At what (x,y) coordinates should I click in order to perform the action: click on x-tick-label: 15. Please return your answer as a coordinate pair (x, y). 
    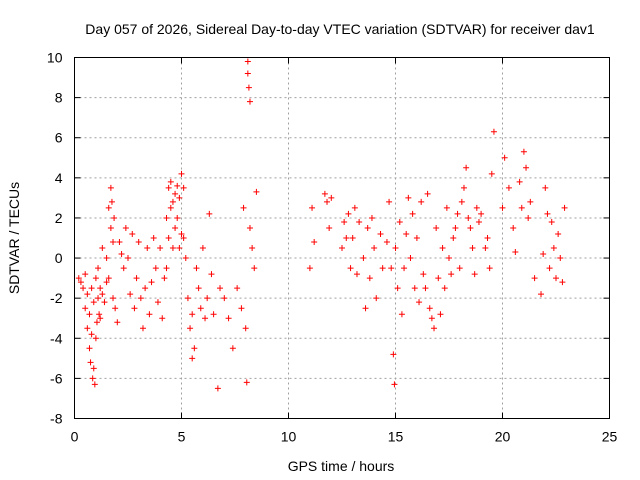
    Looking at the image, I should click on (396, 437).